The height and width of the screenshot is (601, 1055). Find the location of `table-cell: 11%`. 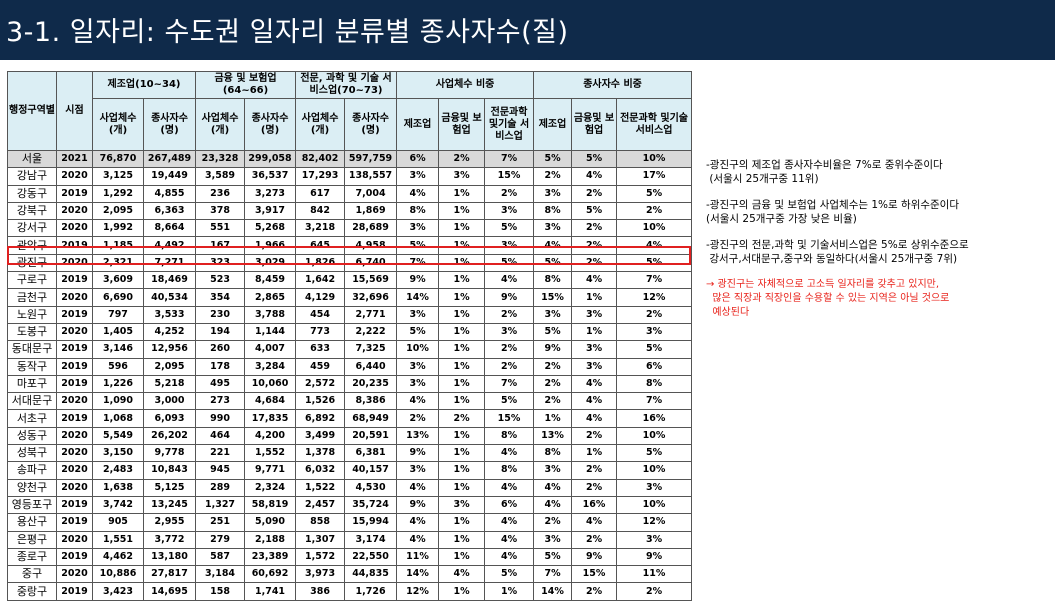

table-cell: 11% is located at coordinates (418, 557).